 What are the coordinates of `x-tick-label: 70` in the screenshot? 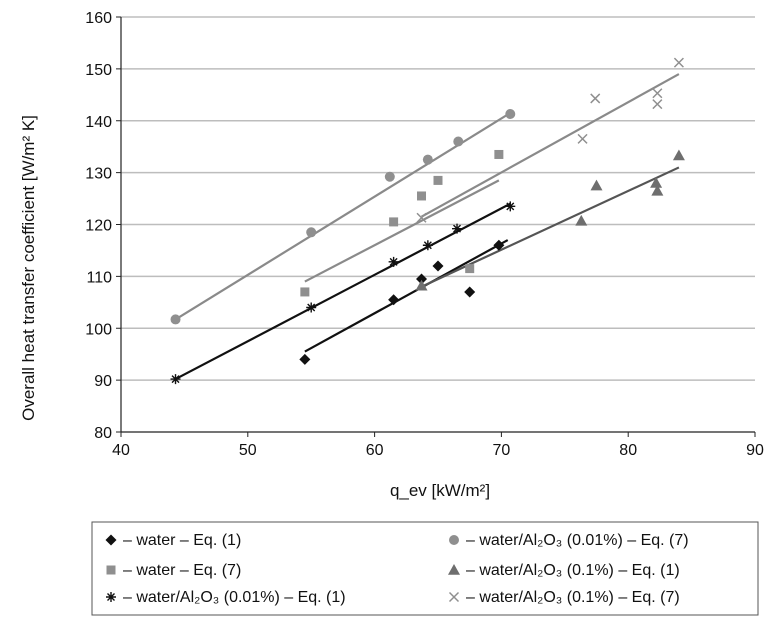 It's located at (502, 450).